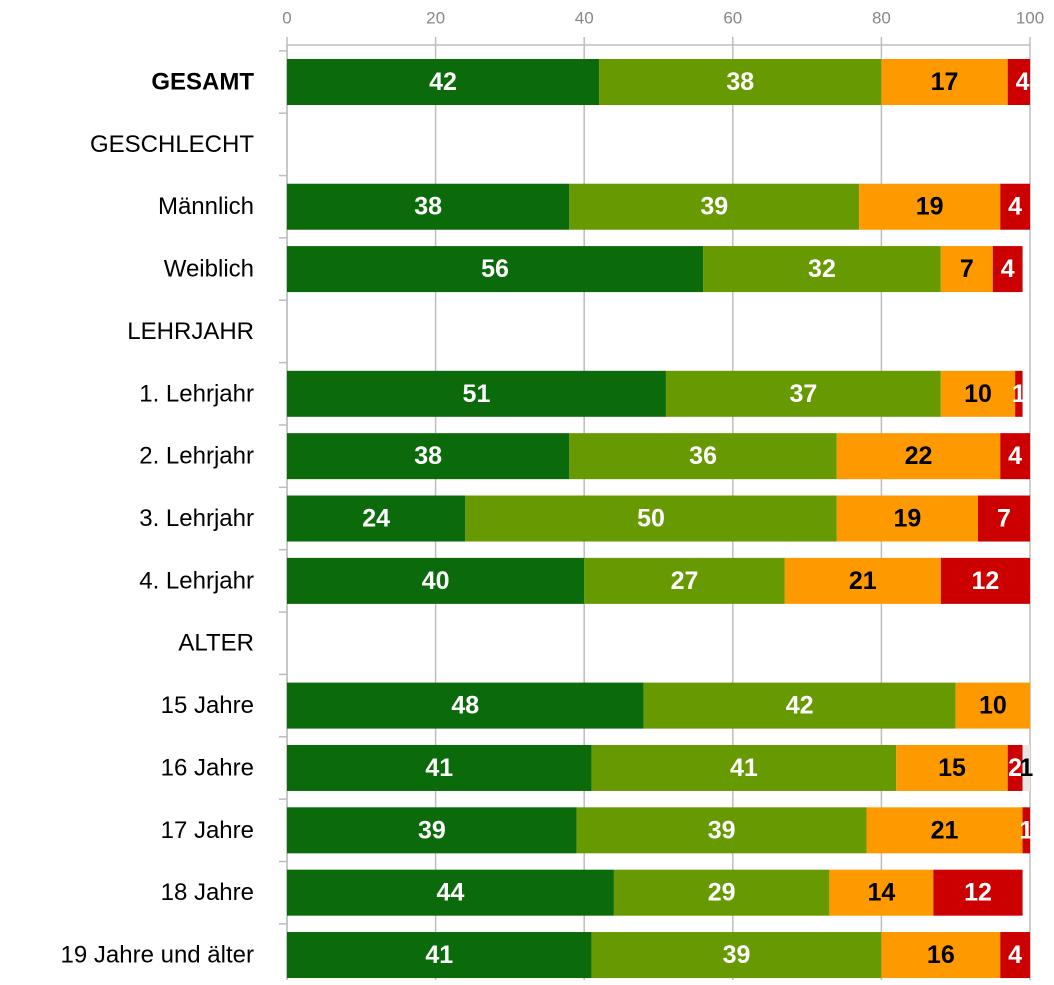 This screenshot has width=1054, height=985. What do you see at coordinates (881, 18) in the screenshot?
I see `x-tick-label: 80` at bounding box center [881, 18].